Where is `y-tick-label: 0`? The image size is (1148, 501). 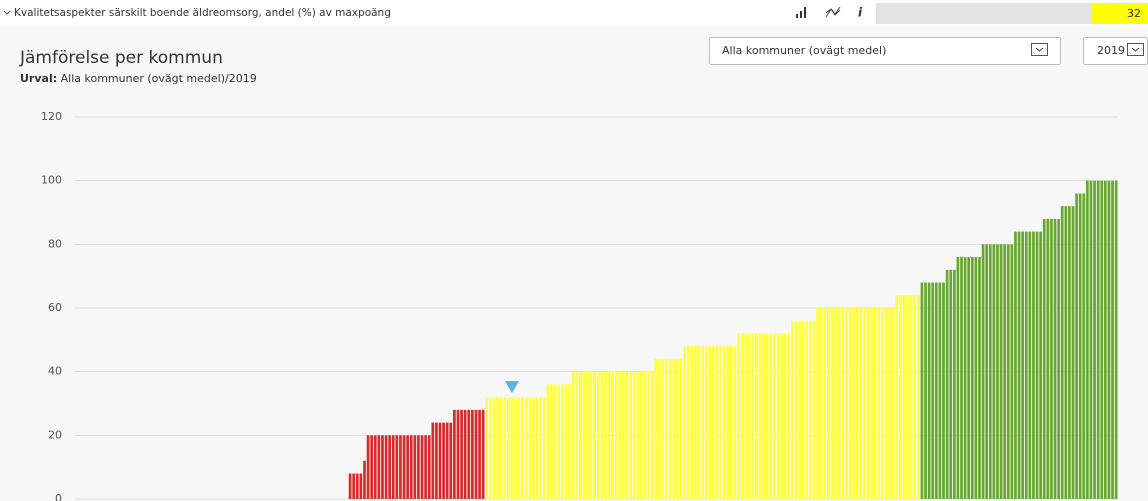 y-tick-label: 0 is located at coordinates (58, 496).